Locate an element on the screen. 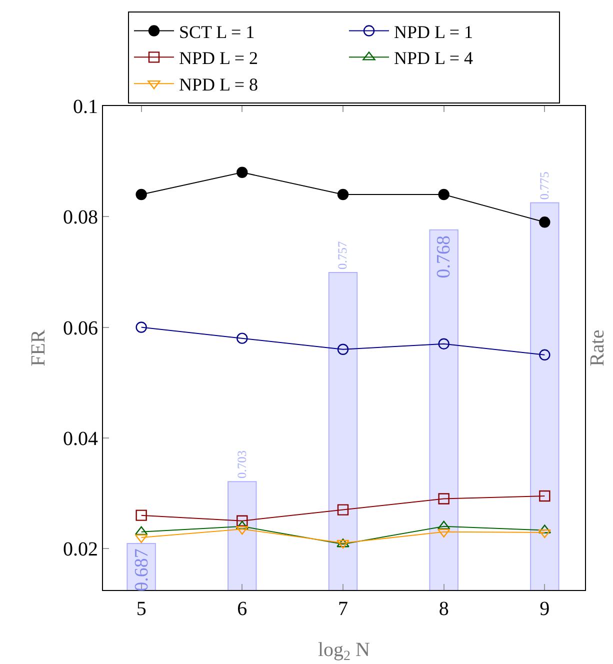  legend-label: SCT L = 1 is located at coordinates (217, 32).